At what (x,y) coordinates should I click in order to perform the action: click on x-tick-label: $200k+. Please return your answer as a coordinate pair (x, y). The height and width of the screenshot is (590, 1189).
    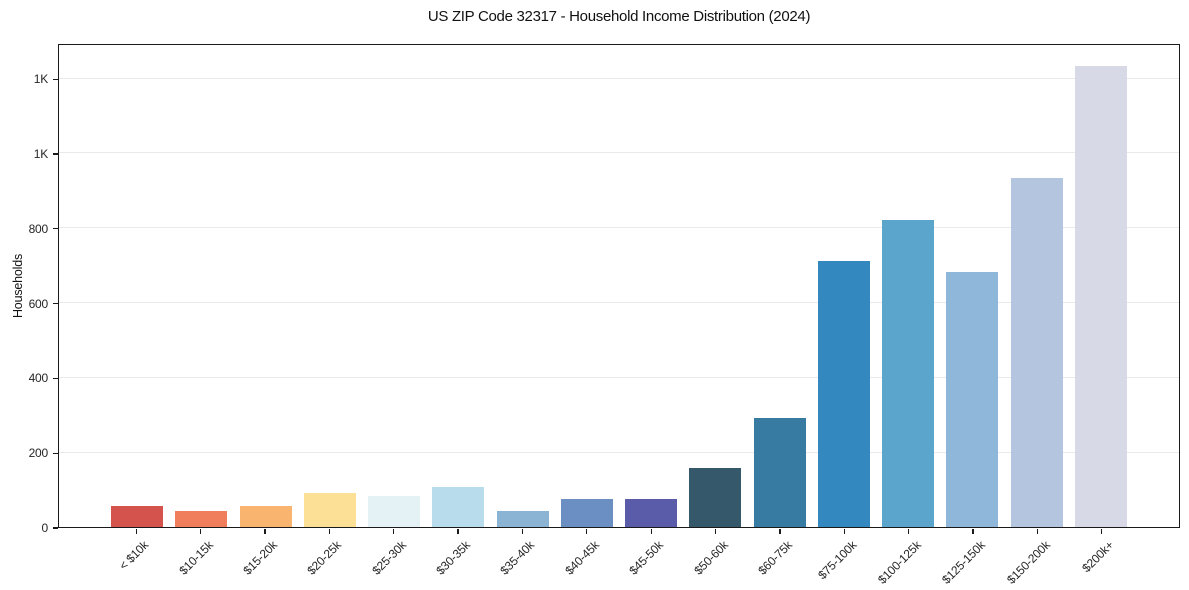
    Looking at the image, I should click on (1098, 557).